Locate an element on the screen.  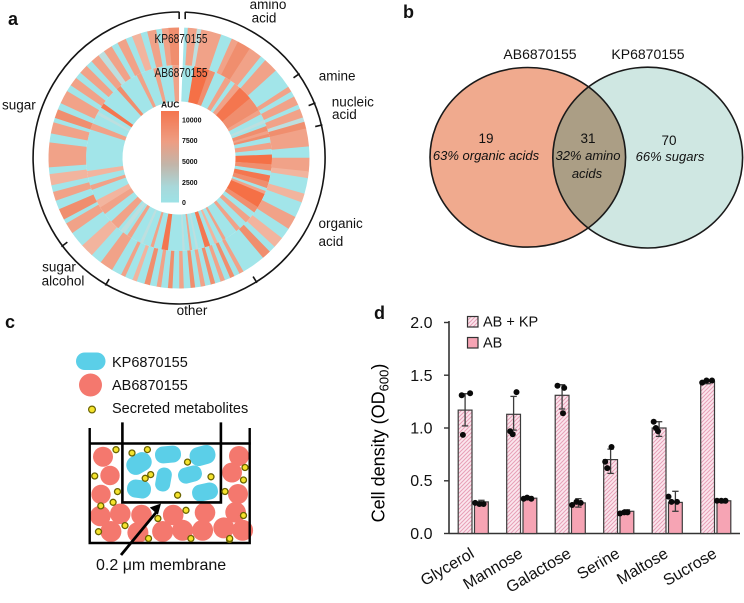
svg-text: amine is located at coordinates (337, 76).